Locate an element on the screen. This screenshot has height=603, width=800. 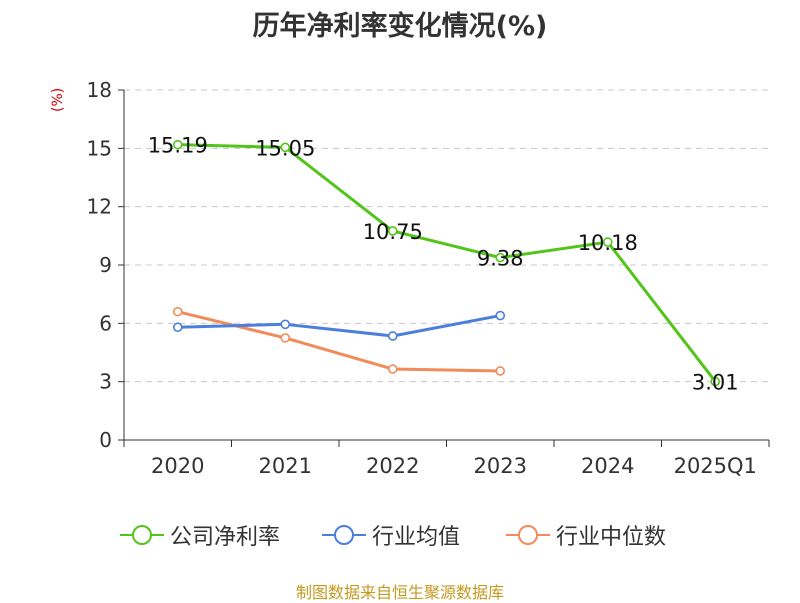
legend-label: 公司净利率 is located at coordinates (225, 537).